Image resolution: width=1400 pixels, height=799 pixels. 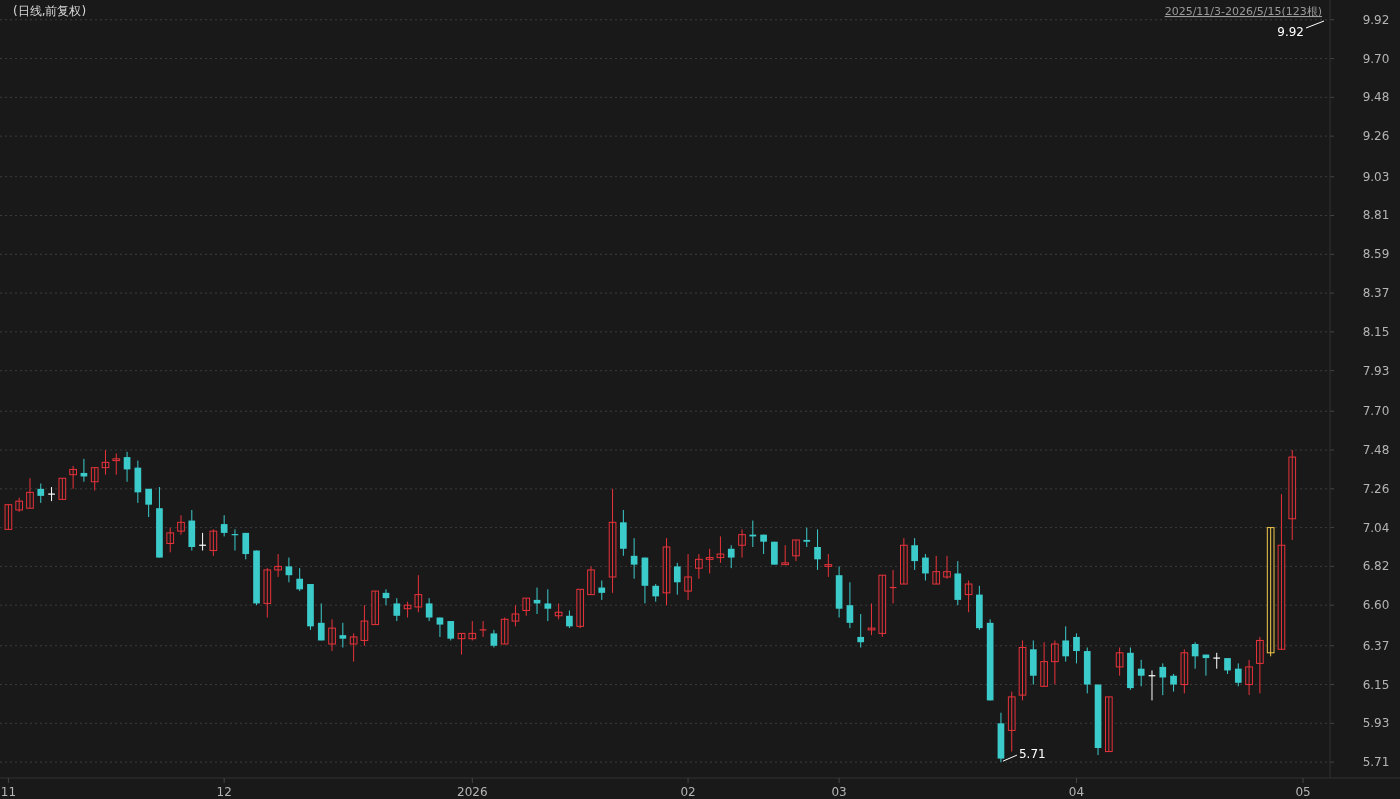 I want to click on y-tick-label: 8.59, so click(x=1376, y=254).